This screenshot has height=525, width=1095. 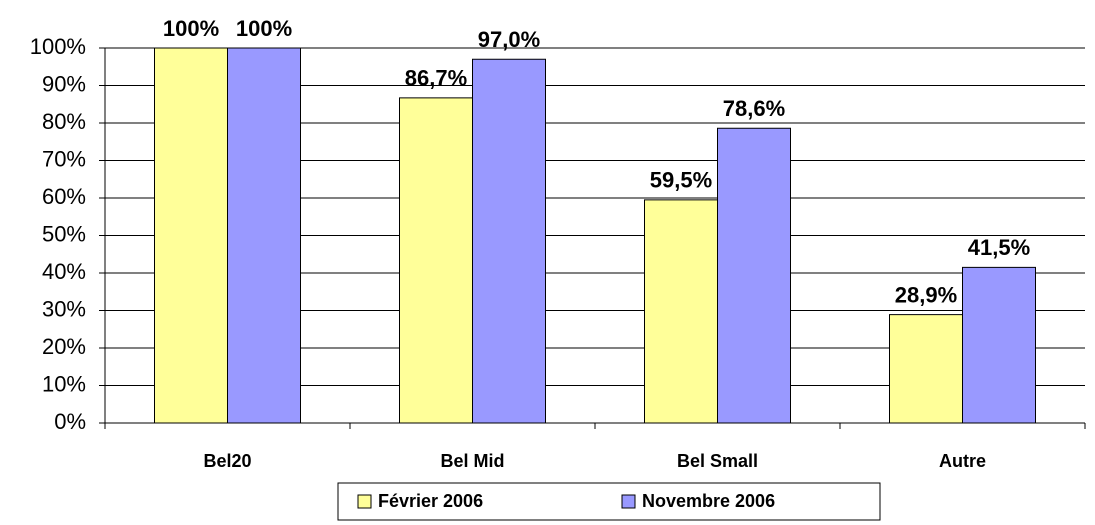 I want to click on x-tick-label: Bel20, so click(x=227, y=461).